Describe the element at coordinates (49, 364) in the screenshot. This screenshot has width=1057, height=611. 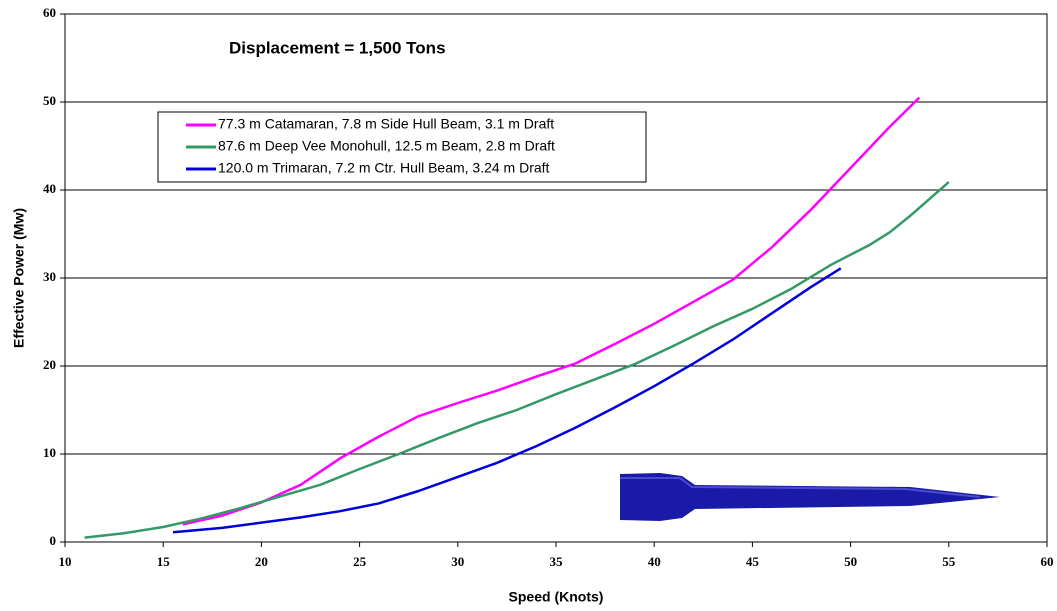
I see `y-tick-label: 20` at that location.